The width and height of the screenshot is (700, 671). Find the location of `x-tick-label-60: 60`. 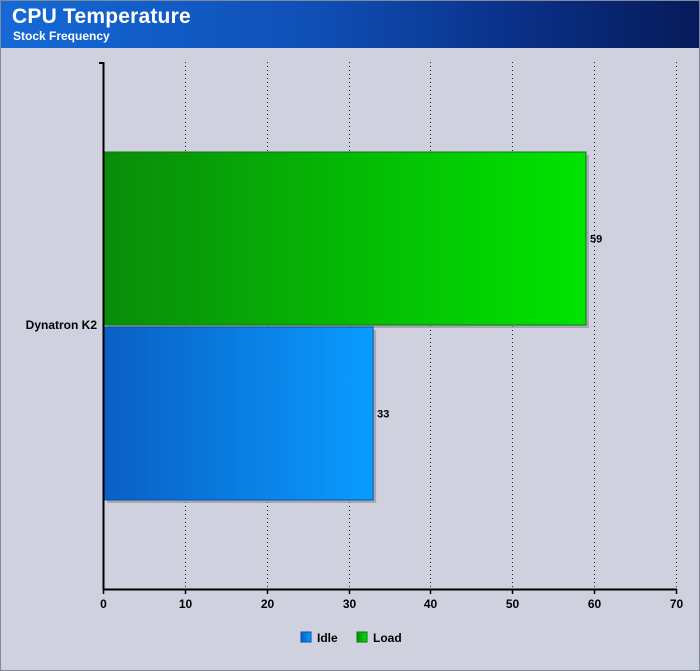

x-tick-label-60: 60 is located at coordinates (595, 604).